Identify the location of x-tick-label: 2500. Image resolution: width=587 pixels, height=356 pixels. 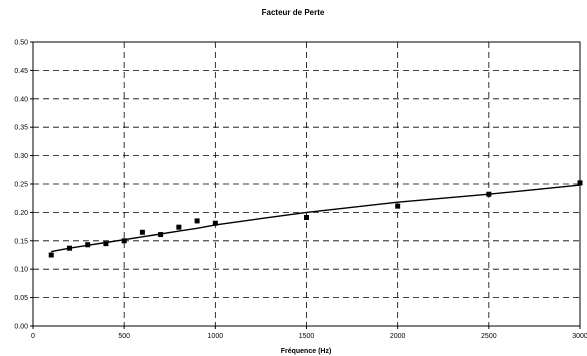
(489, 336).